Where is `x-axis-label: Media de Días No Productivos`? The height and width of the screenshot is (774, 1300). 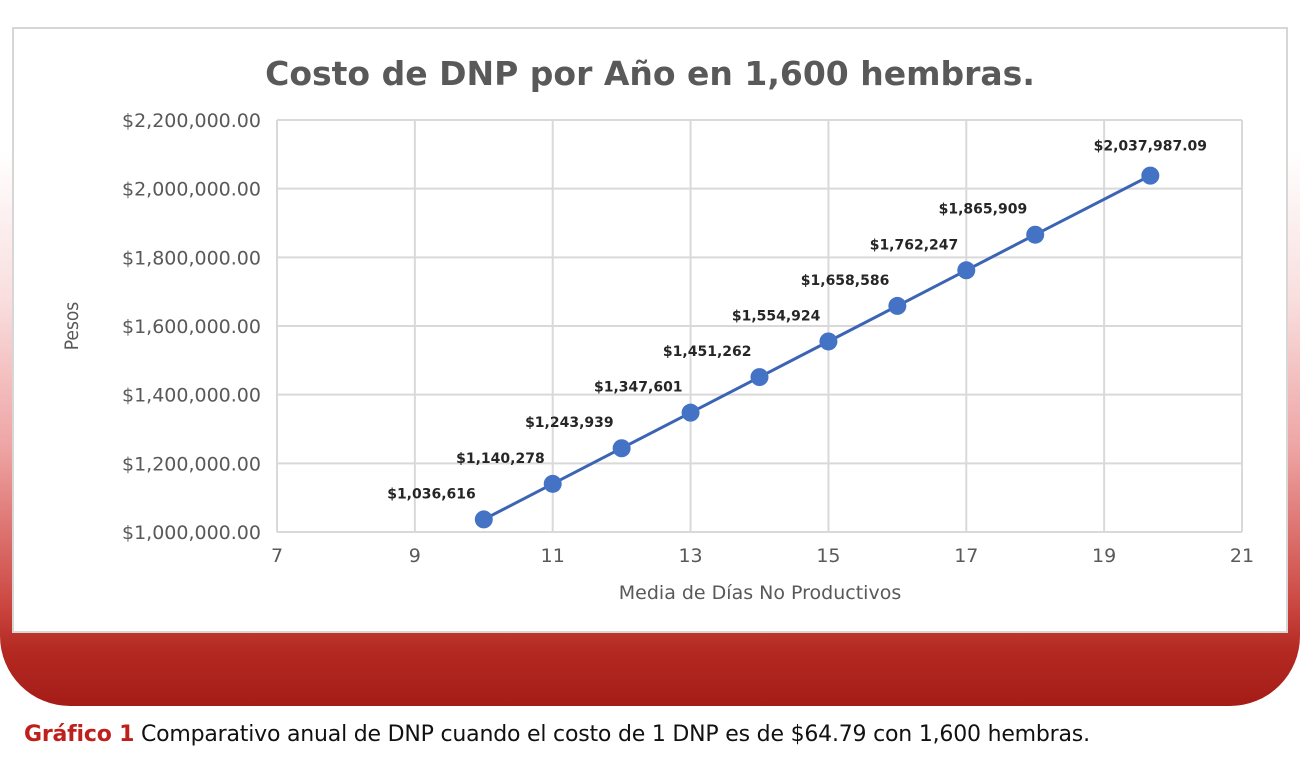
x-axis-label: Media de Días No Productivos is located at coordinates (760, 593).